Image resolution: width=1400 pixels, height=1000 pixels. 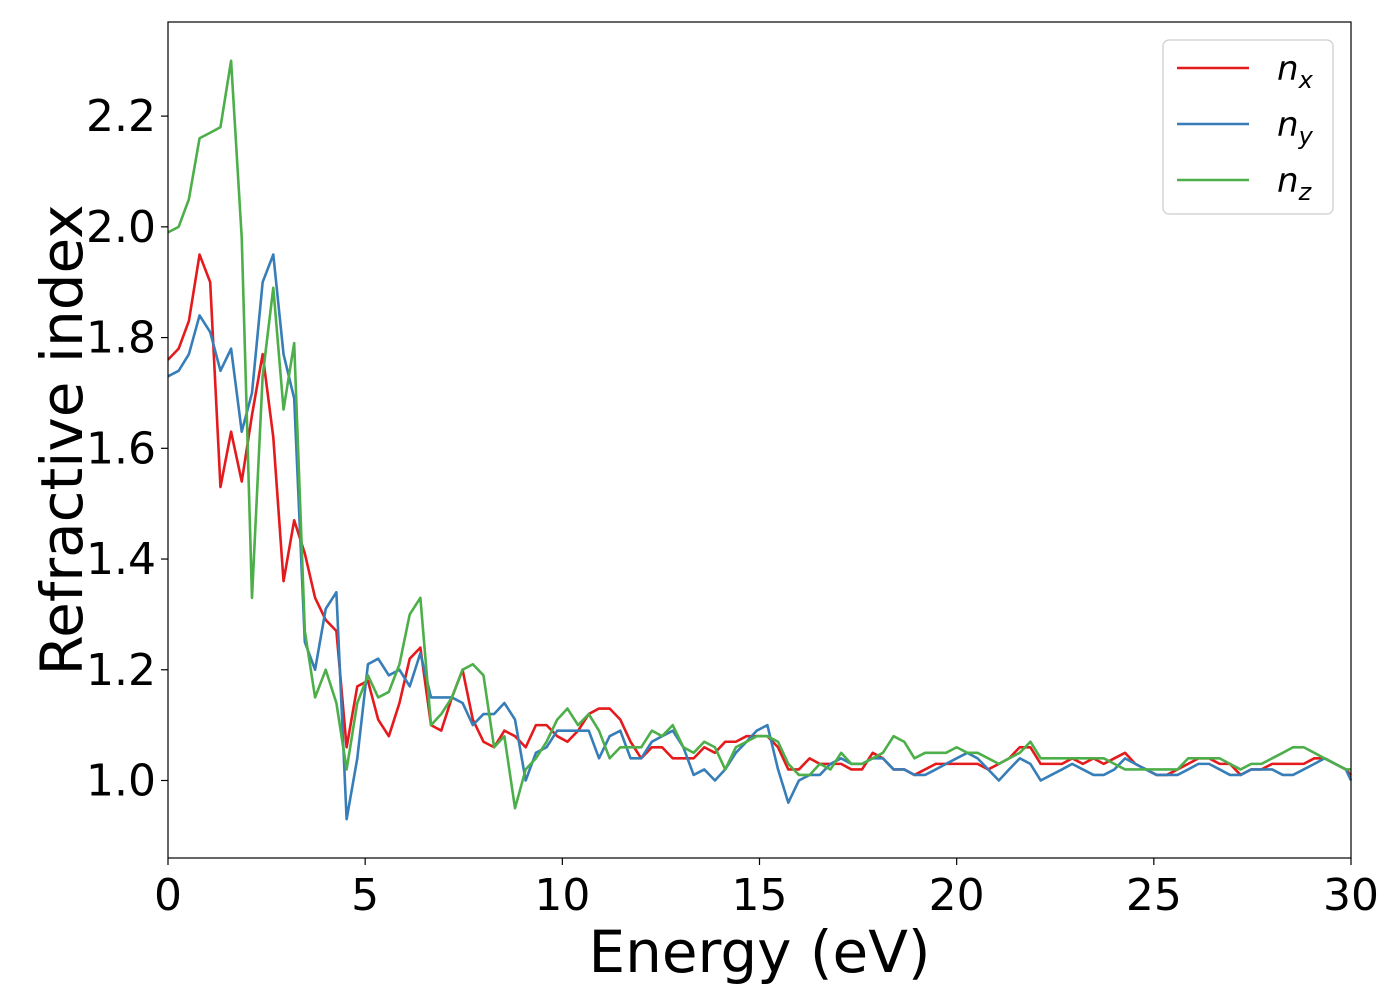 What do you see at coordinates (365, 895) in the screenshot?
I see `x-tick-label: 5` at bounding box center [365, 895].